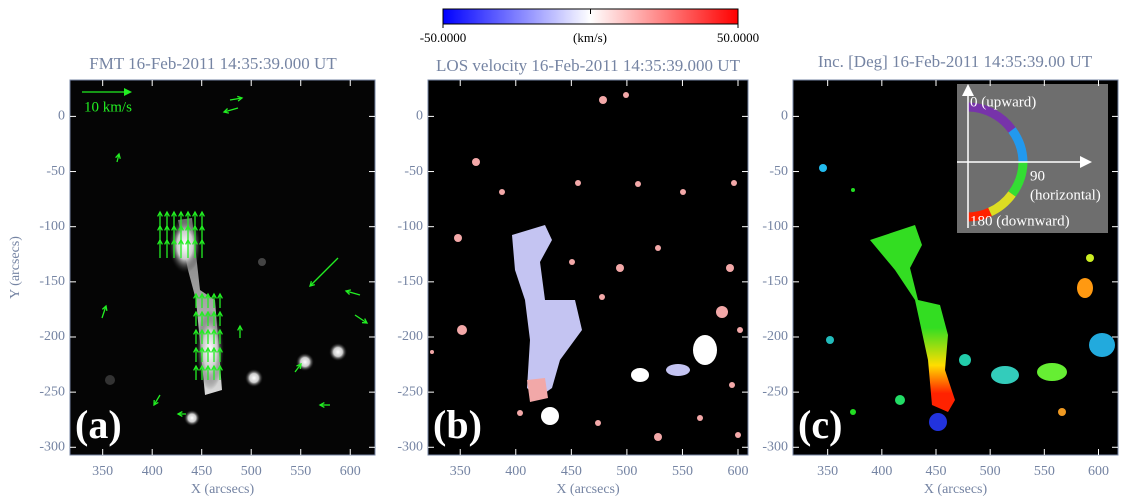 This screenshot has height=502, width=1126. Describe the element at coordinates (956, 489) in the screenshot. I see `x-axis-label: X (arcsecs)` at that location.